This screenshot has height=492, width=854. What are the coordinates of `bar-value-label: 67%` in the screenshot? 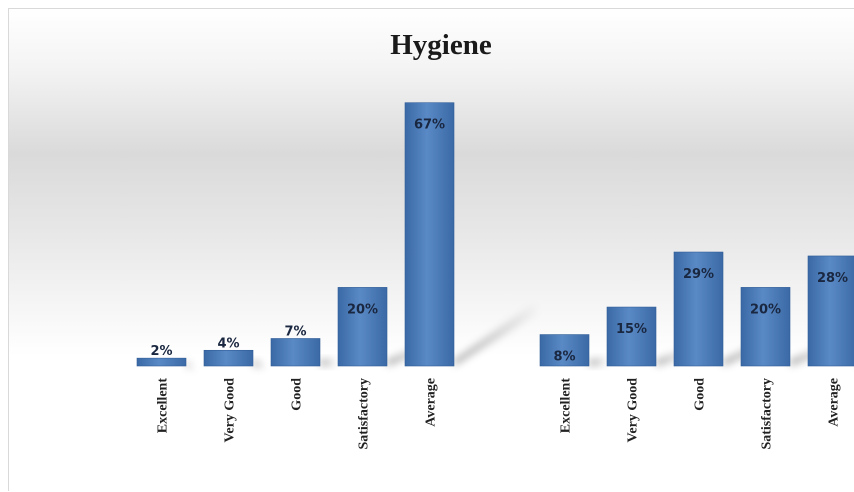 It's located at (429, 125).